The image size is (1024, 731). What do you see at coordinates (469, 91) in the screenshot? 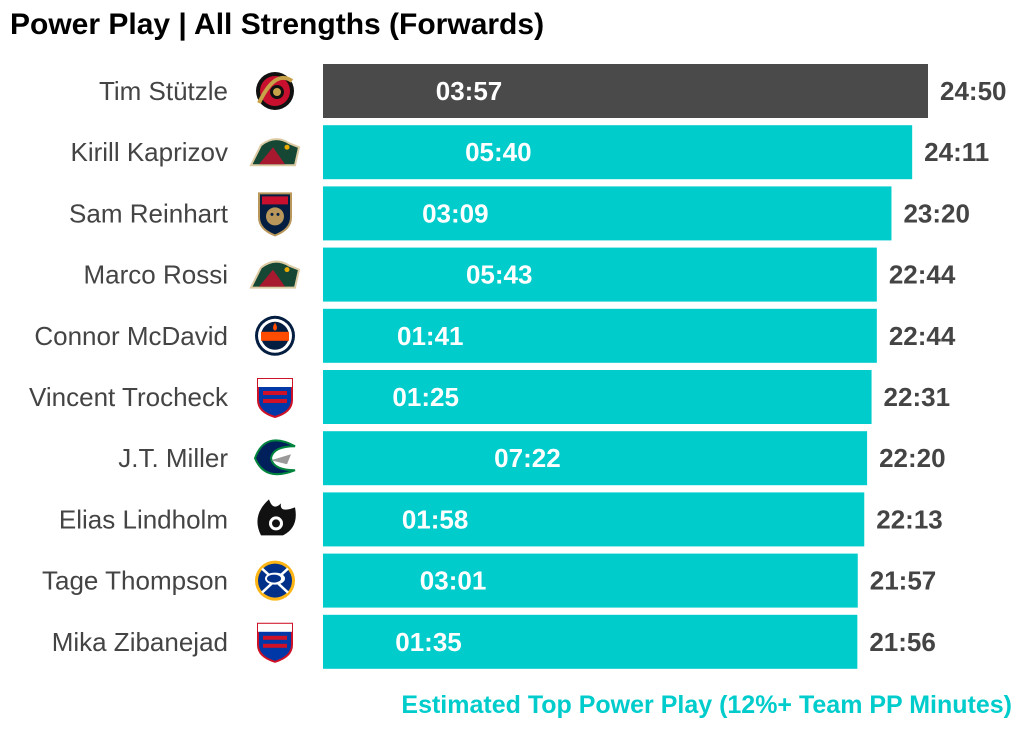
I see `pp-time-label: 03:57` at bounding box center [469, 91].